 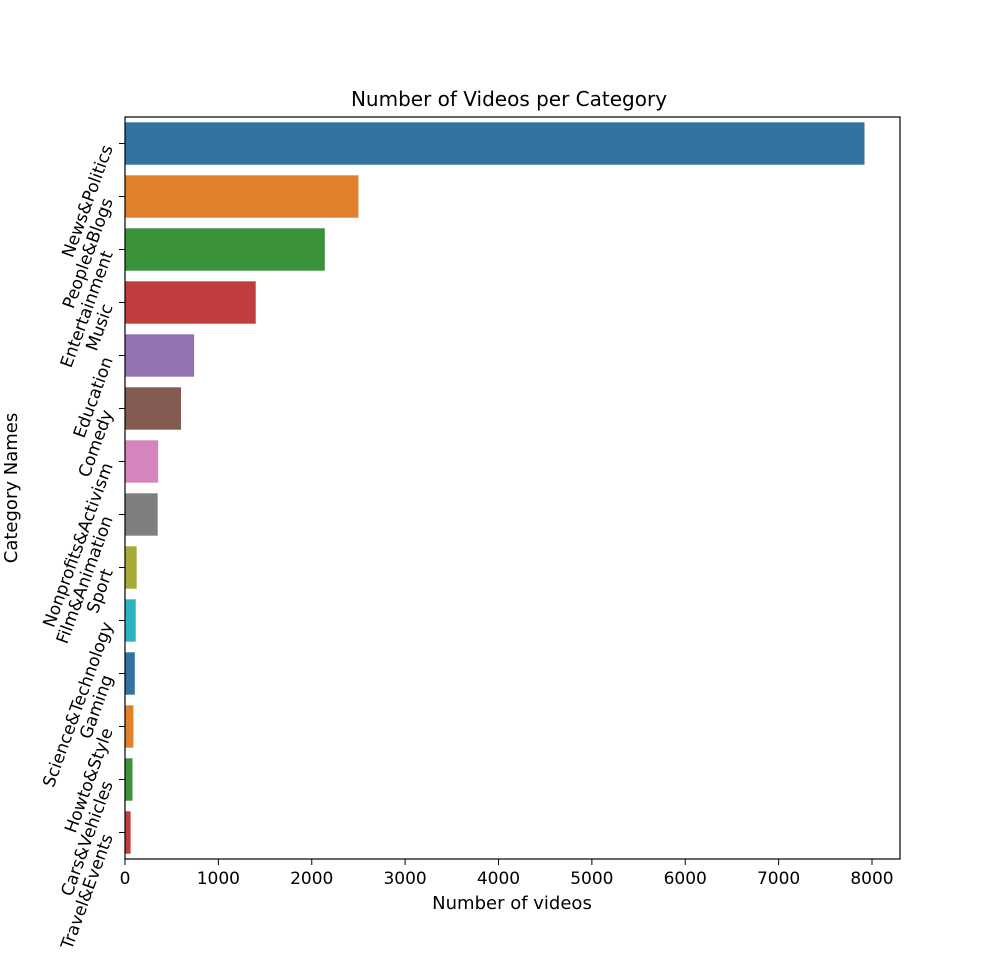 I want to click on x-axis: 0 1000 2000 3000 4000 5000 6000 7000 8000, so click(x=507, y=874).